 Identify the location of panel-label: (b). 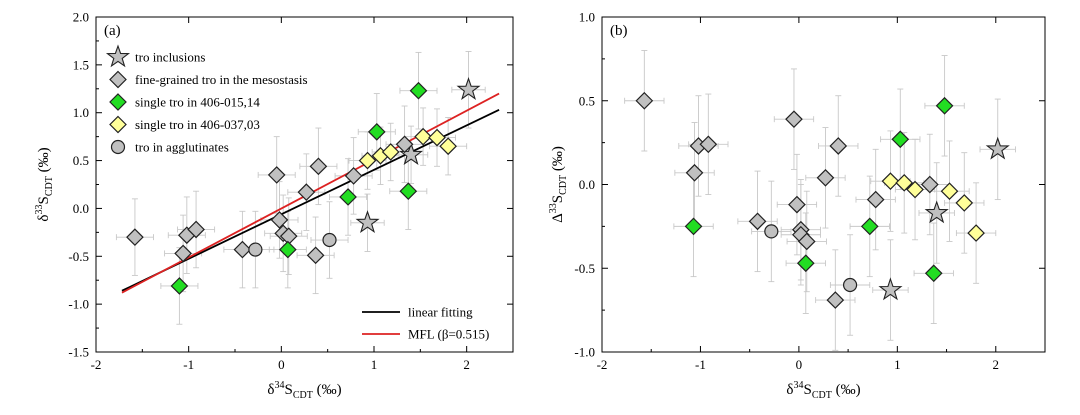
(619, 31).